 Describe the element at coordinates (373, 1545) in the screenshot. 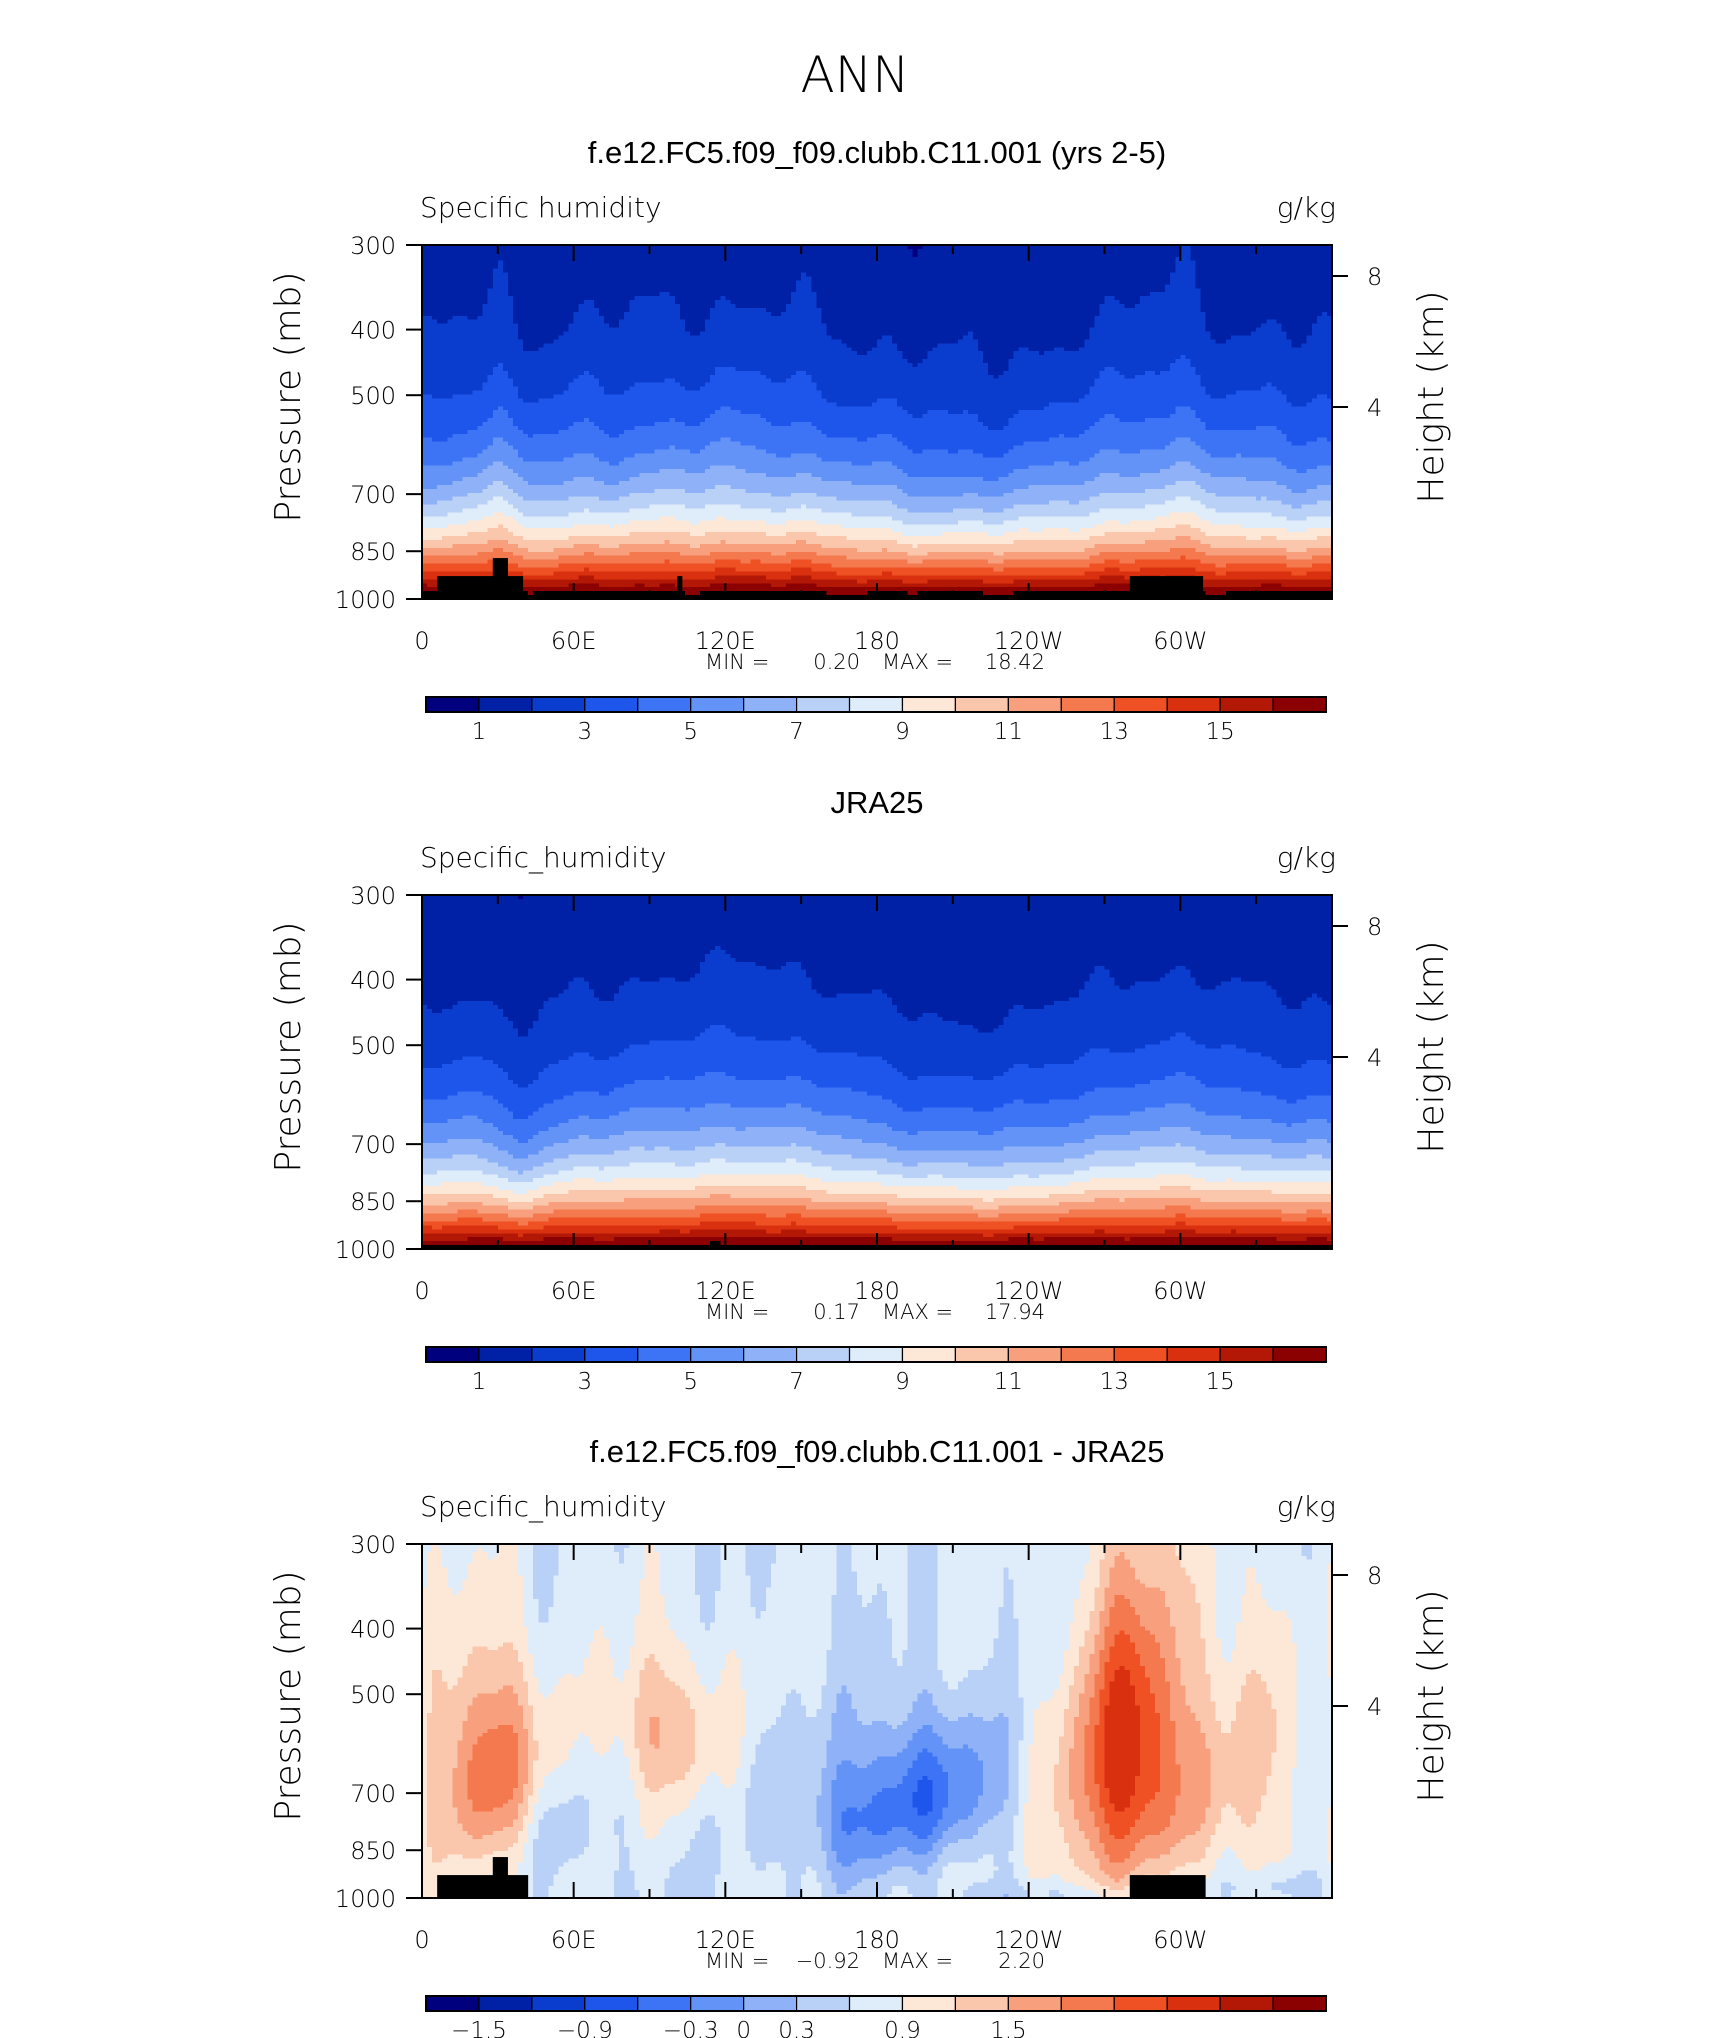

I see `y-tick-label: 300` at that location.